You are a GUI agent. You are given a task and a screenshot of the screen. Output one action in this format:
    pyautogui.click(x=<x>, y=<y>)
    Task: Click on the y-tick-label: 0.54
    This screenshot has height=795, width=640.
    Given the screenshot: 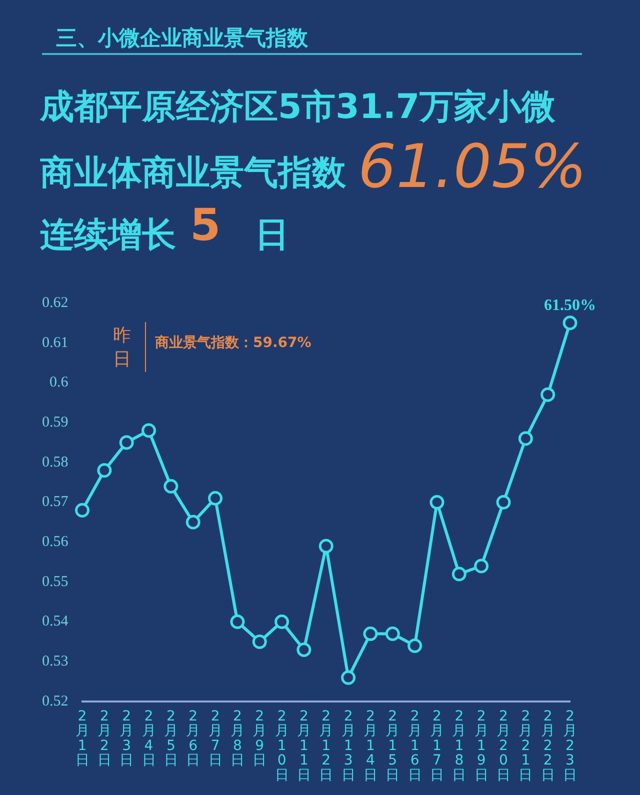 What is the action you would take?
    pyautogui.click(x=55, y=622)
    